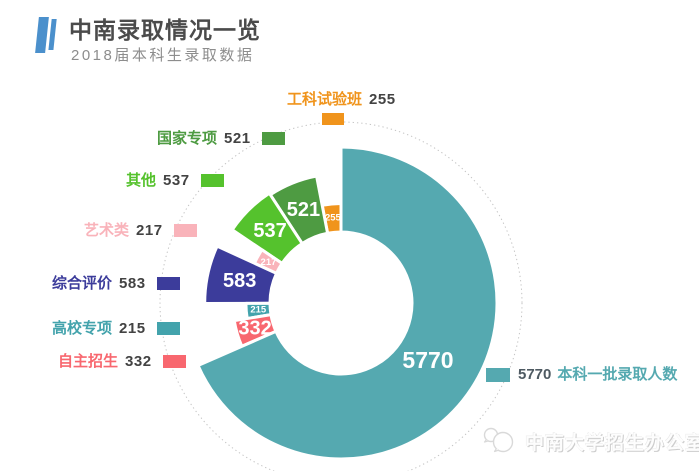 Image resolution: width=699 pixels, height=471 pixels. Describe the element at coordinates (221, 138) in the screenshot. I see `callout-national-program: 国家专项 521` at that location.